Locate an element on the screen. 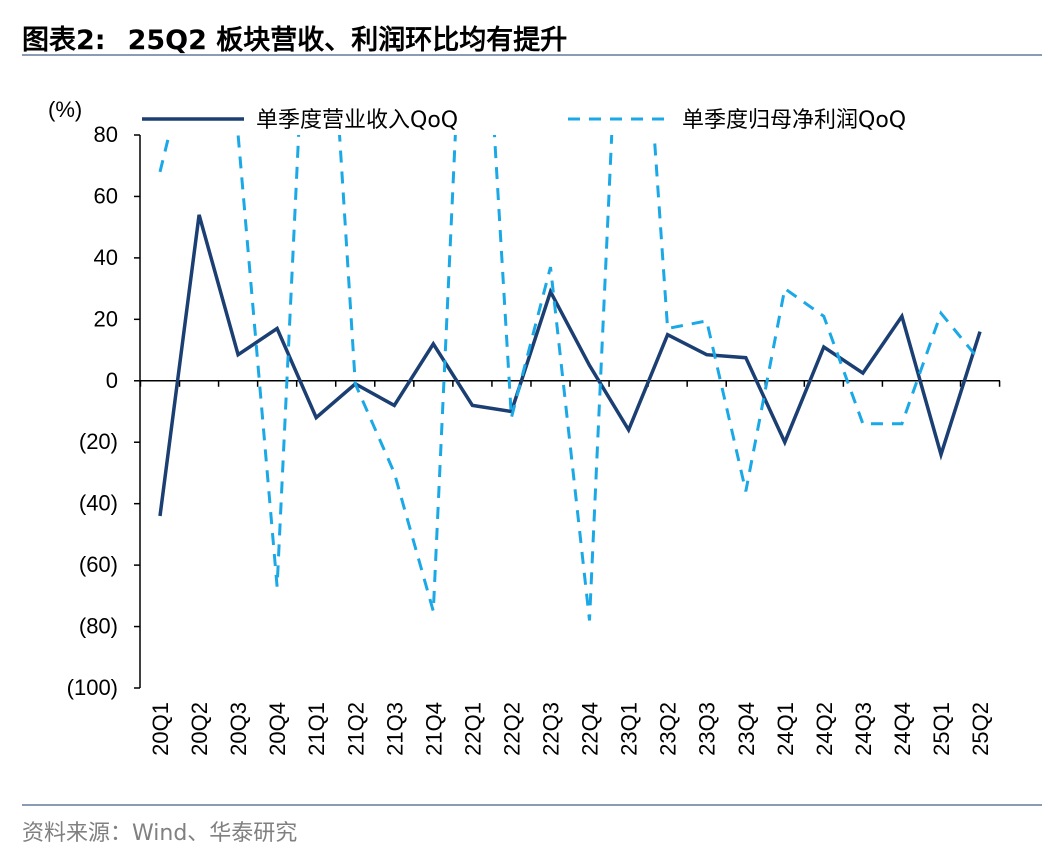 The height and width of the screenshot is (852, 1048). chart-legend: 单季度营业收入QoQ 单季度归母净利润QoQ is located at coordinates (524, 120).